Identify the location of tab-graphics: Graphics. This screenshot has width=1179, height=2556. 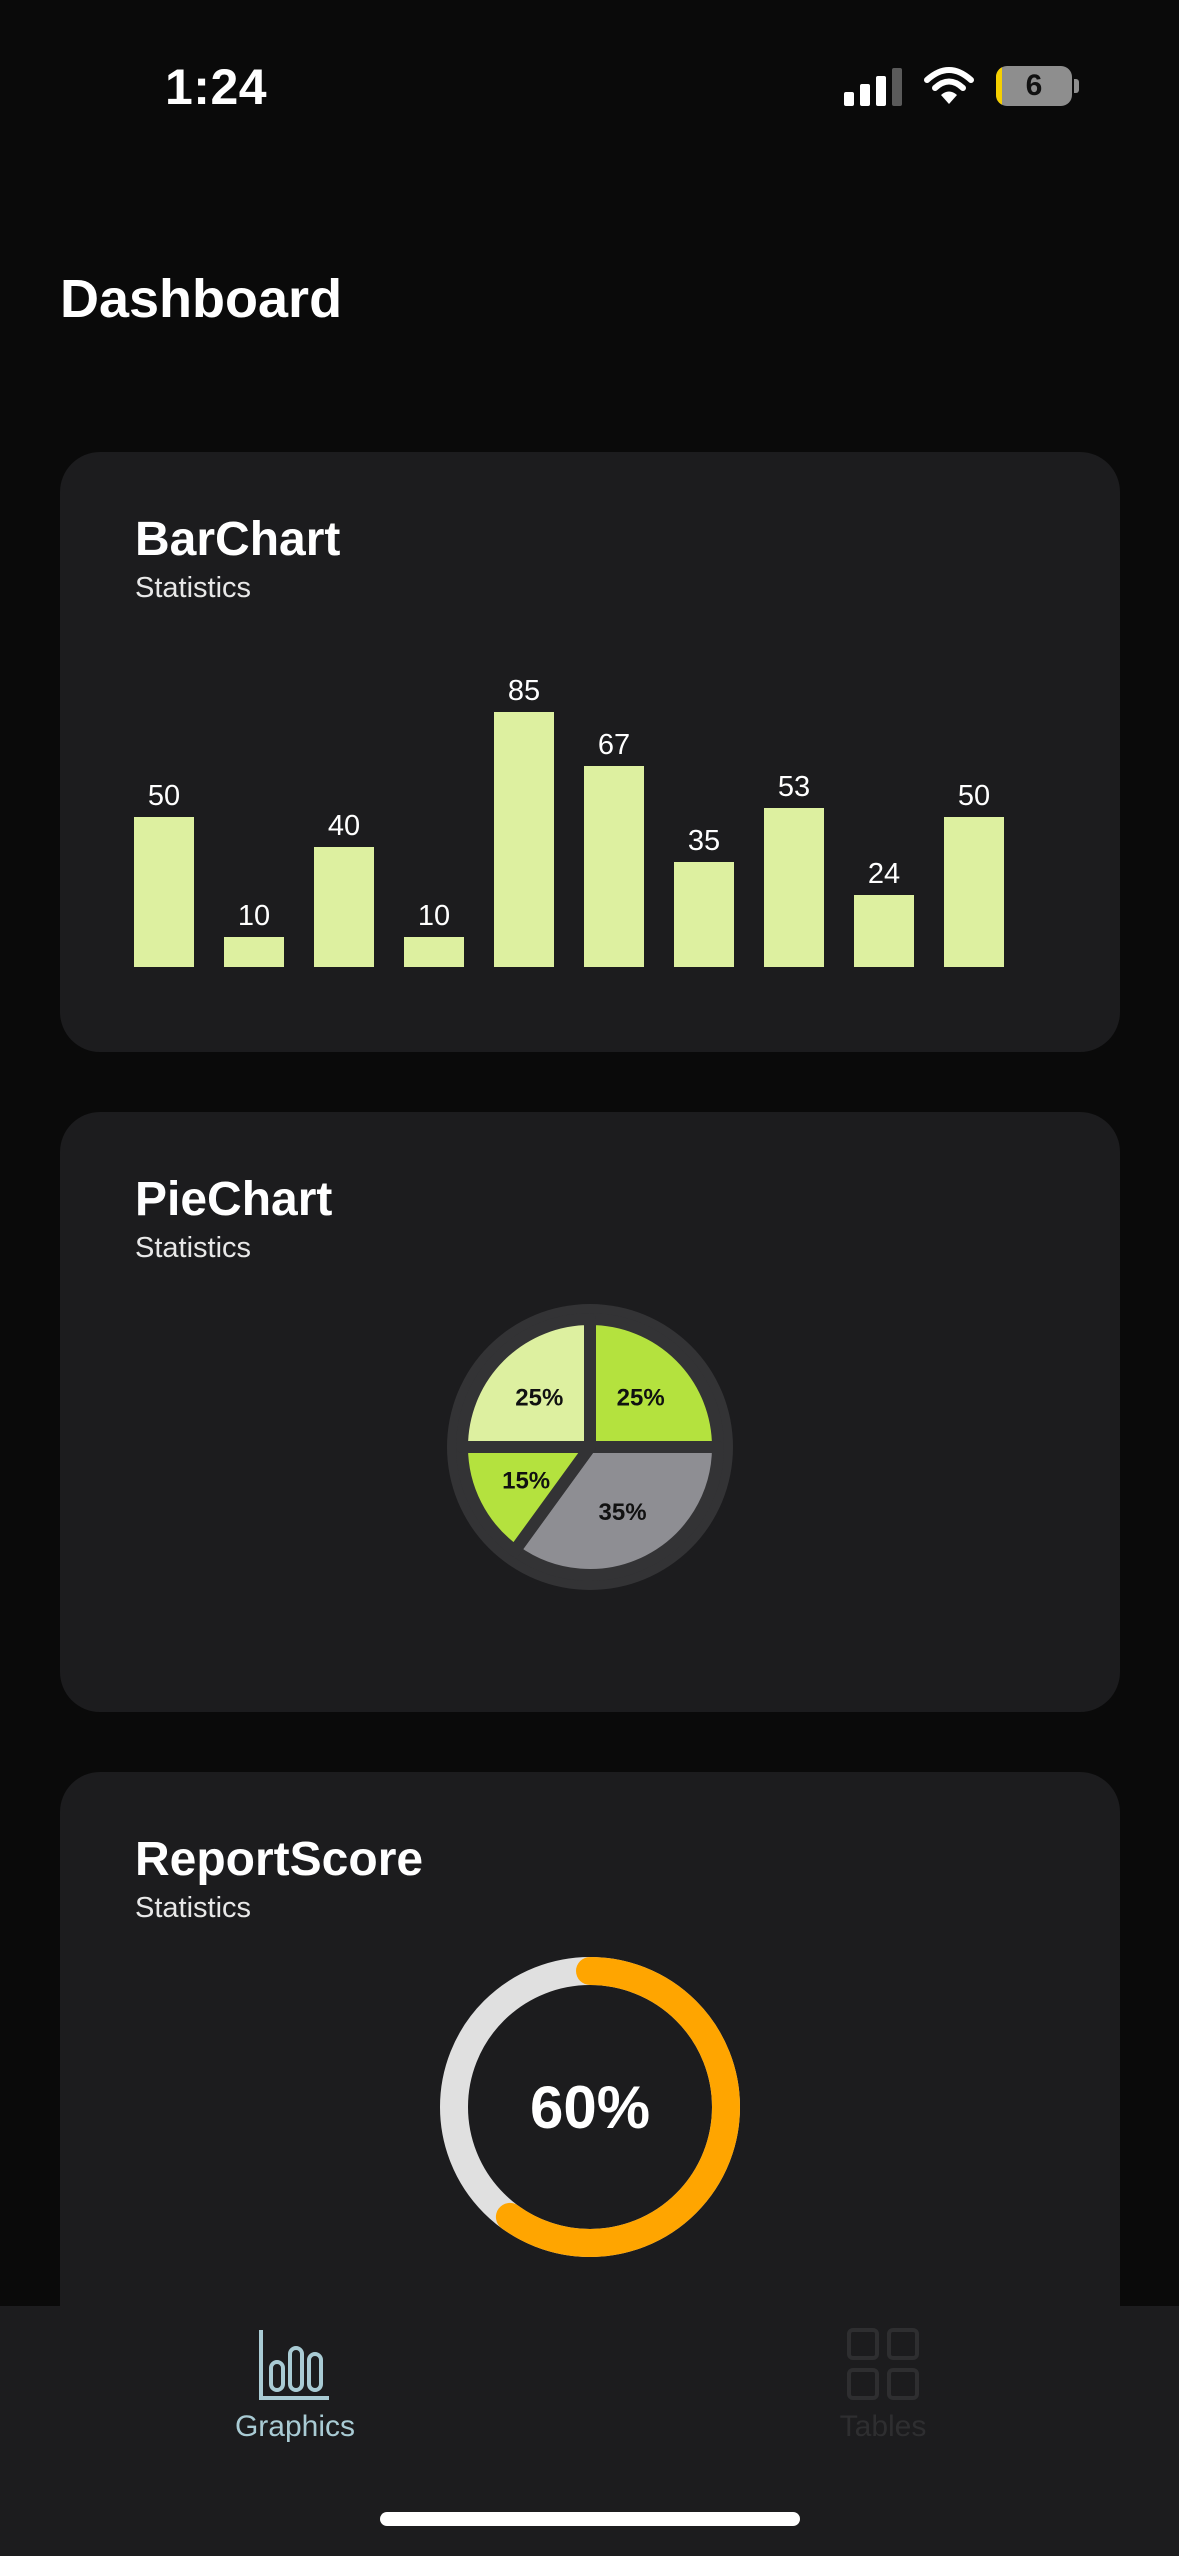
(295, 2385).